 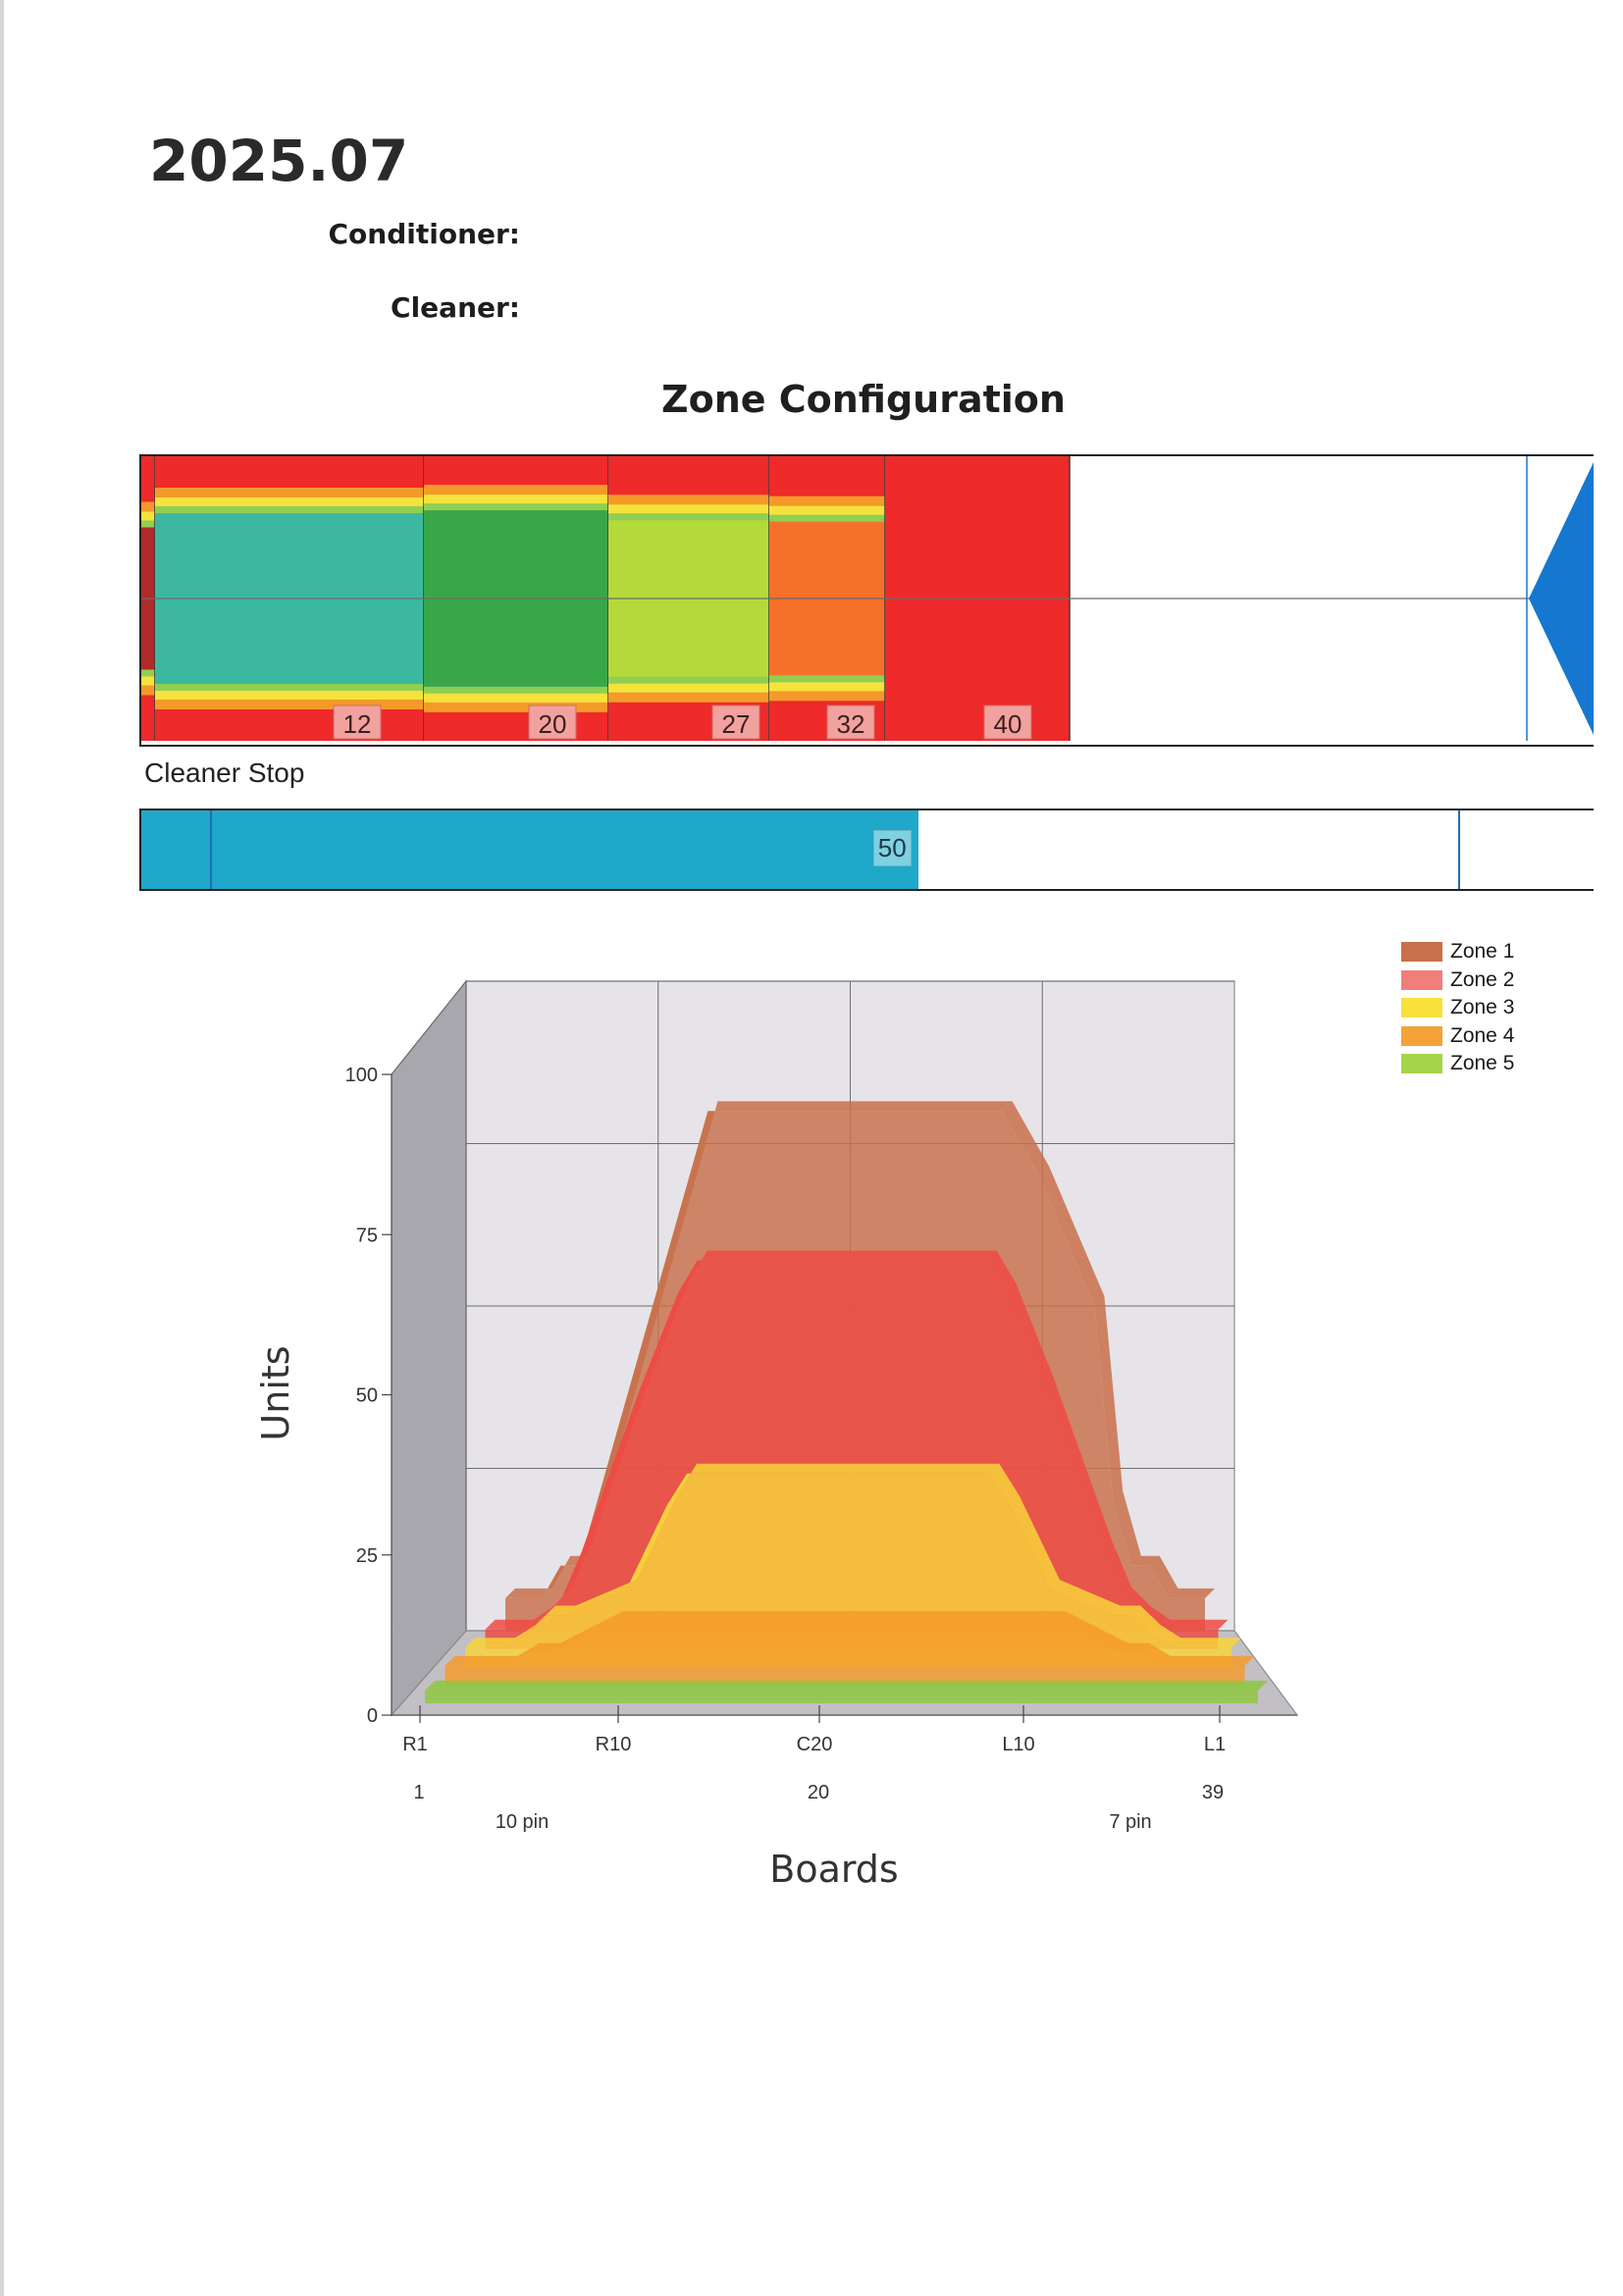 I want to click on report-date: 2025.07, so click(x=279, y=161).